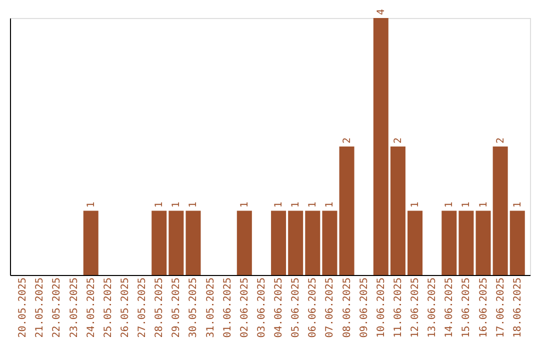  I want to click on x-tick-label: 29.05.2025, so click(176, 308).